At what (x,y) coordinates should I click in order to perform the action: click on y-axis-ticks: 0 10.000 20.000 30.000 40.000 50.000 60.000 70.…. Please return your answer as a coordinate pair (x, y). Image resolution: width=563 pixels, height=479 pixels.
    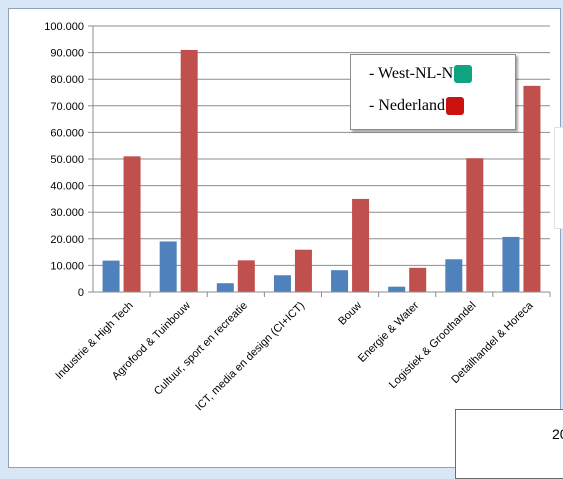
    Looking at the image, I should click on (68, 160).